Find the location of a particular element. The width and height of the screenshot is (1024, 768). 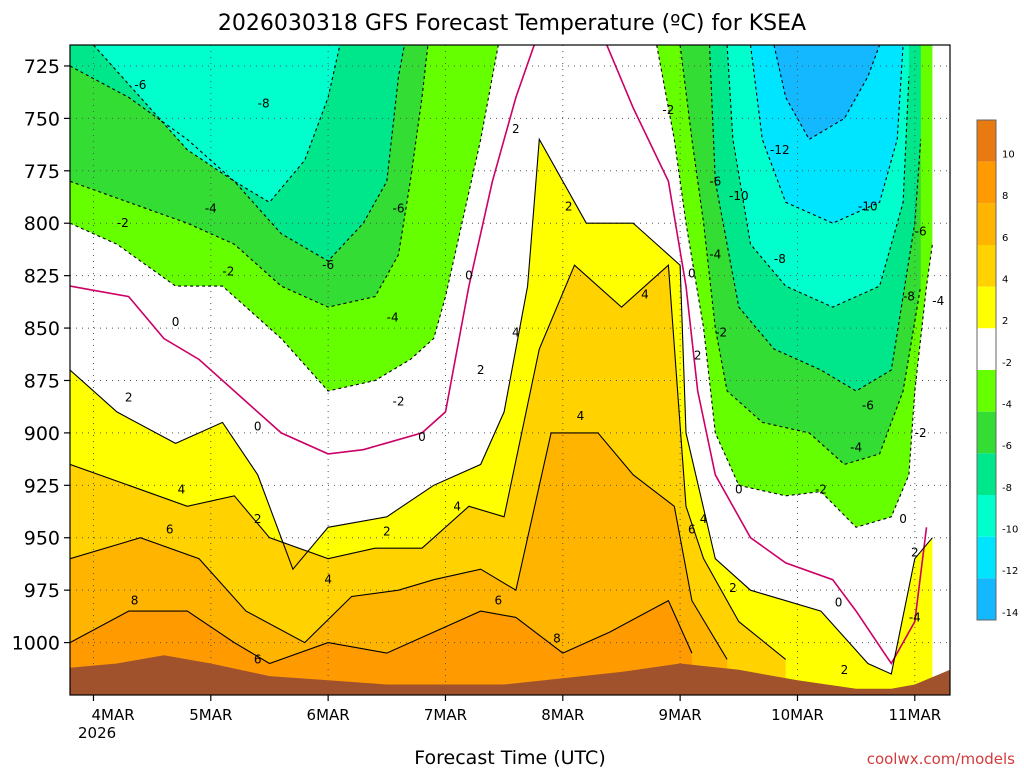

colorbar-tick-label: -12 is located at coordinates (1010, 571).